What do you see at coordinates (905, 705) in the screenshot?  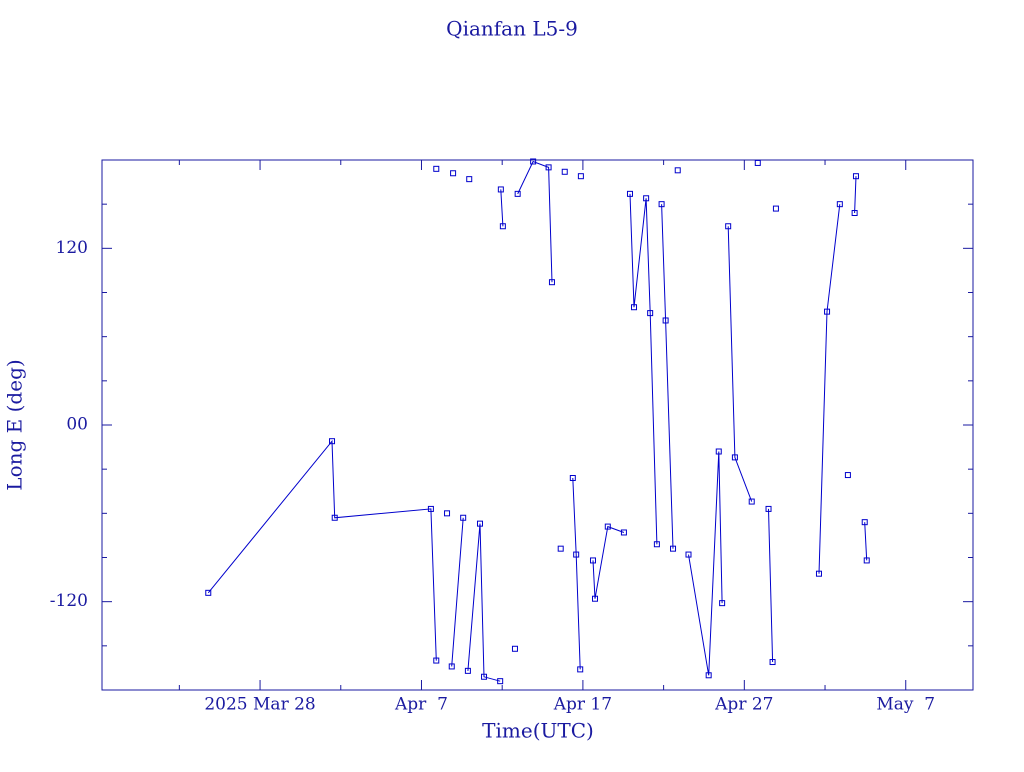 I see `x-tick-label: May 7` at bounding box center [905, 705].